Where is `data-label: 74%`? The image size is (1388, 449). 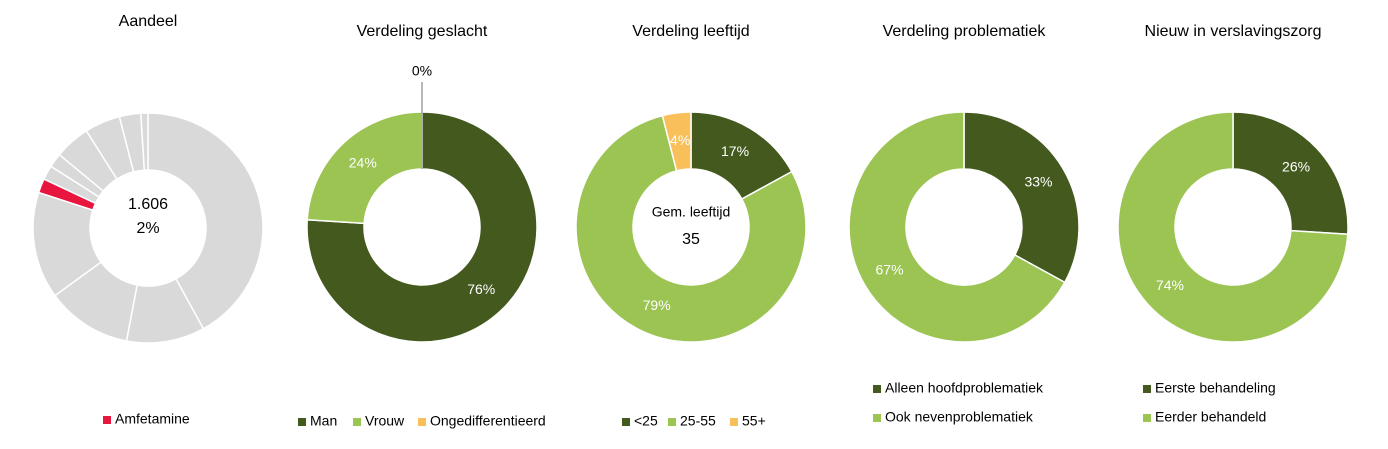
data-label: 74% is located at coordinates (1170, 285).